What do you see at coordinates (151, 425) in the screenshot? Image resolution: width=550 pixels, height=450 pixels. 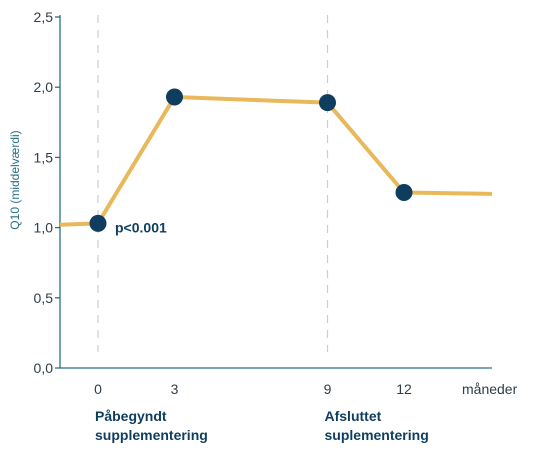 I see `event-label: Påbegyndt supplementering` at bounding box center [151, 425].